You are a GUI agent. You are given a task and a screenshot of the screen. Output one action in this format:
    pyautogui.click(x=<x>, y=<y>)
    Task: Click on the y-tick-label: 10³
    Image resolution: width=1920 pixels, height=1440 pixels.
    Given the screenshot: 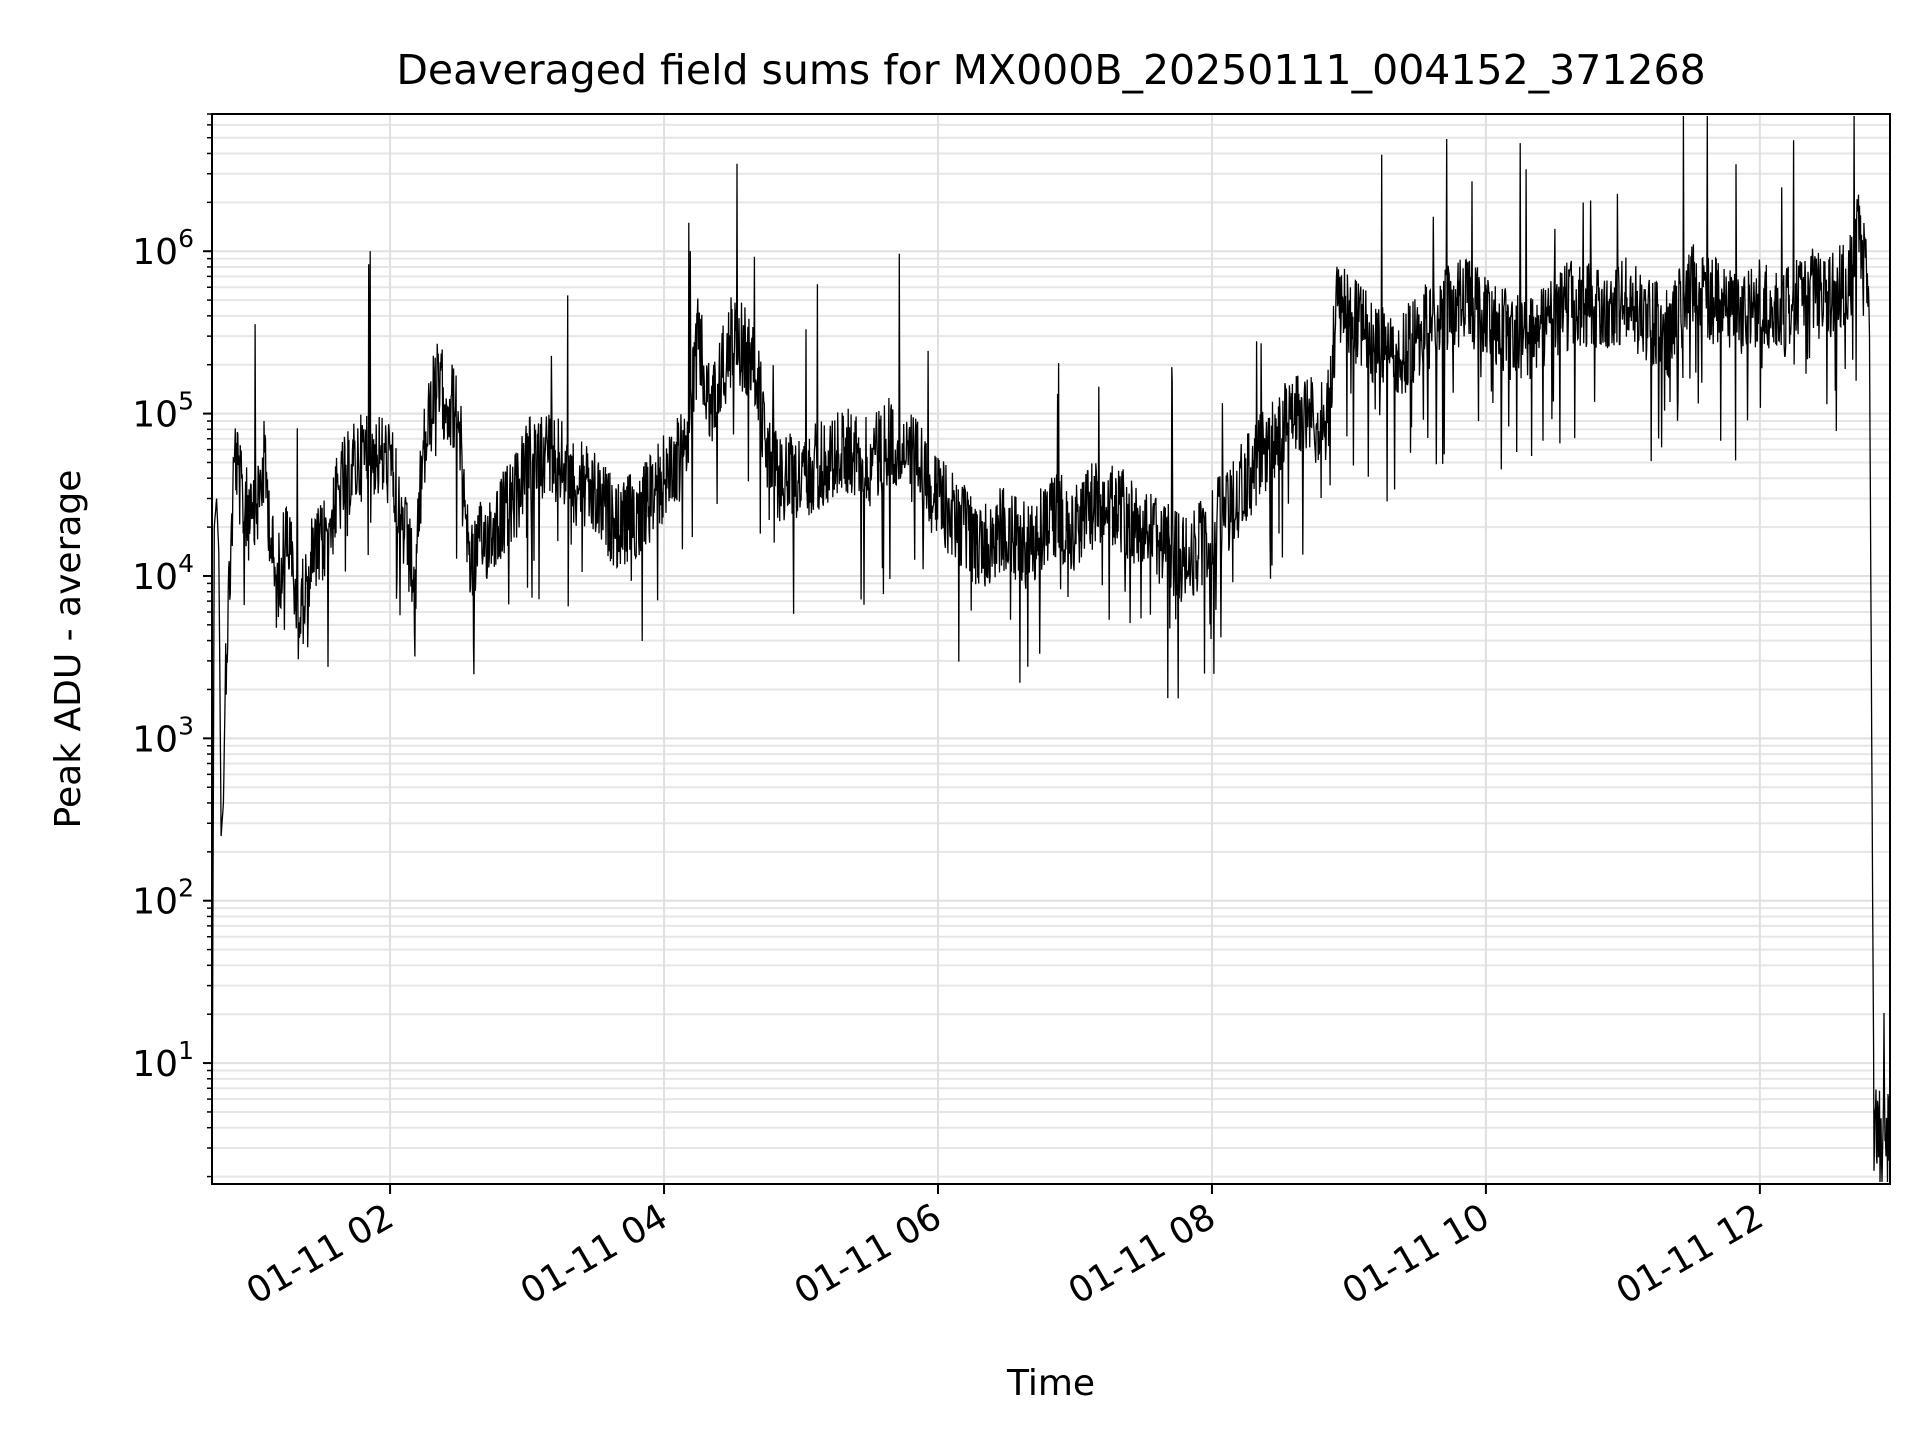 What is the action you would take?
    pyautogui.click(x=163, y=735)
    